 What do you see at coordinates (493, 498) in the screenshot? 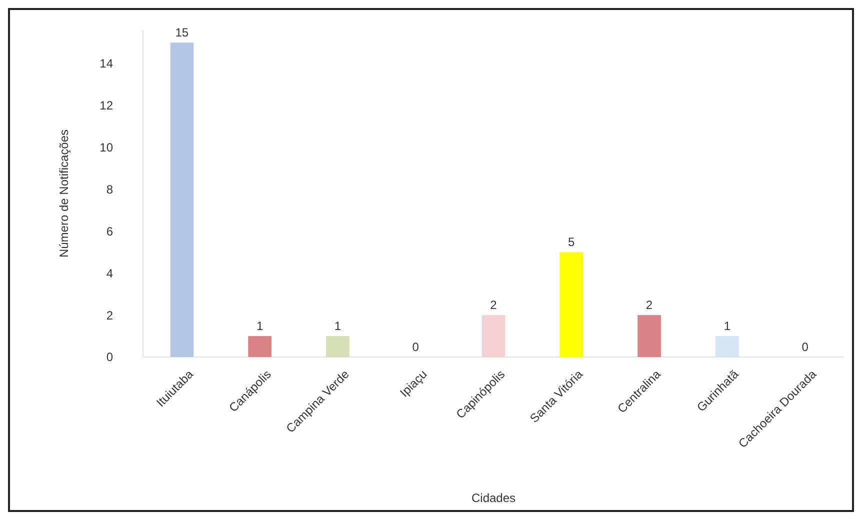
I see `x-axis-title: Cidades` at bounding box center [493, 498].